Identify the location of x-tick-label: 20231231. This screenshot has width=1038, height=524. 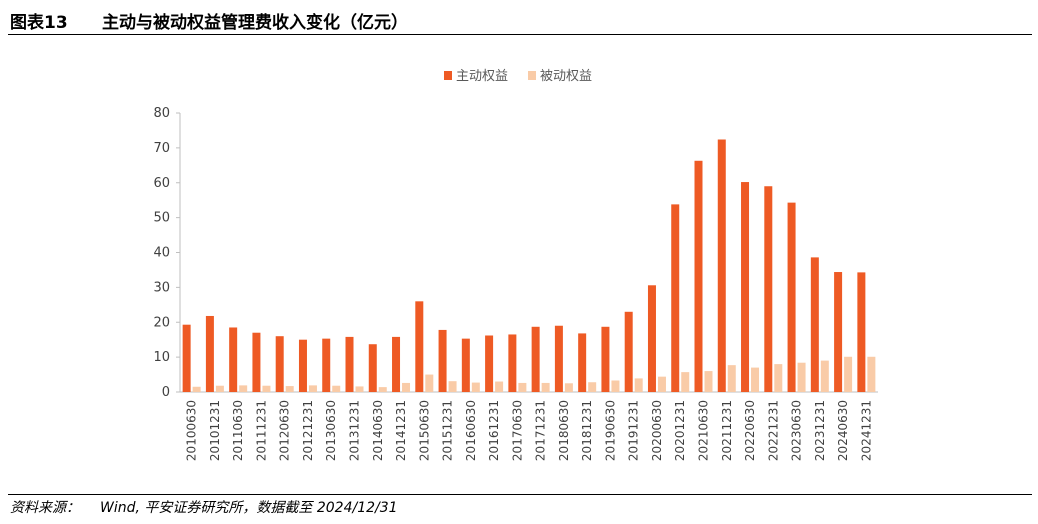
(820, 430).